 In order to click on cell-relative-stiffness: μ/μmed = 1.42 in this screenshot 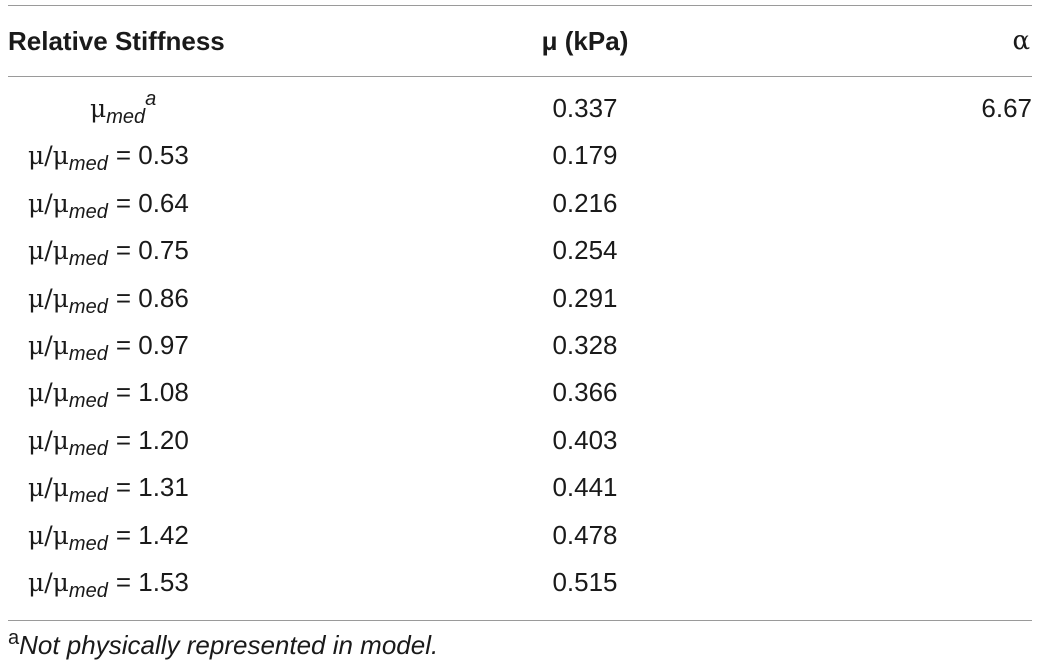, I will do `click(108, 536)`.